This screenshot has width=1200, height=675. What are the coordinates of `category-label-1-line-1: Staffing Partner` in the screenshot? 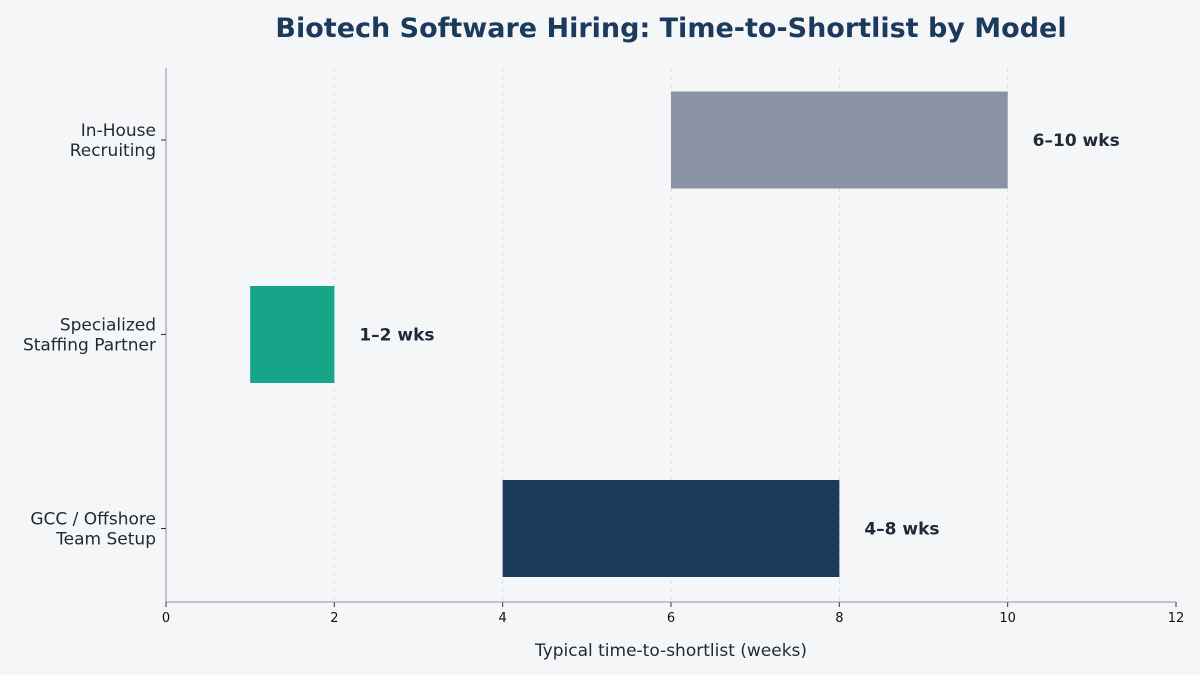 It's located at (89, 346).